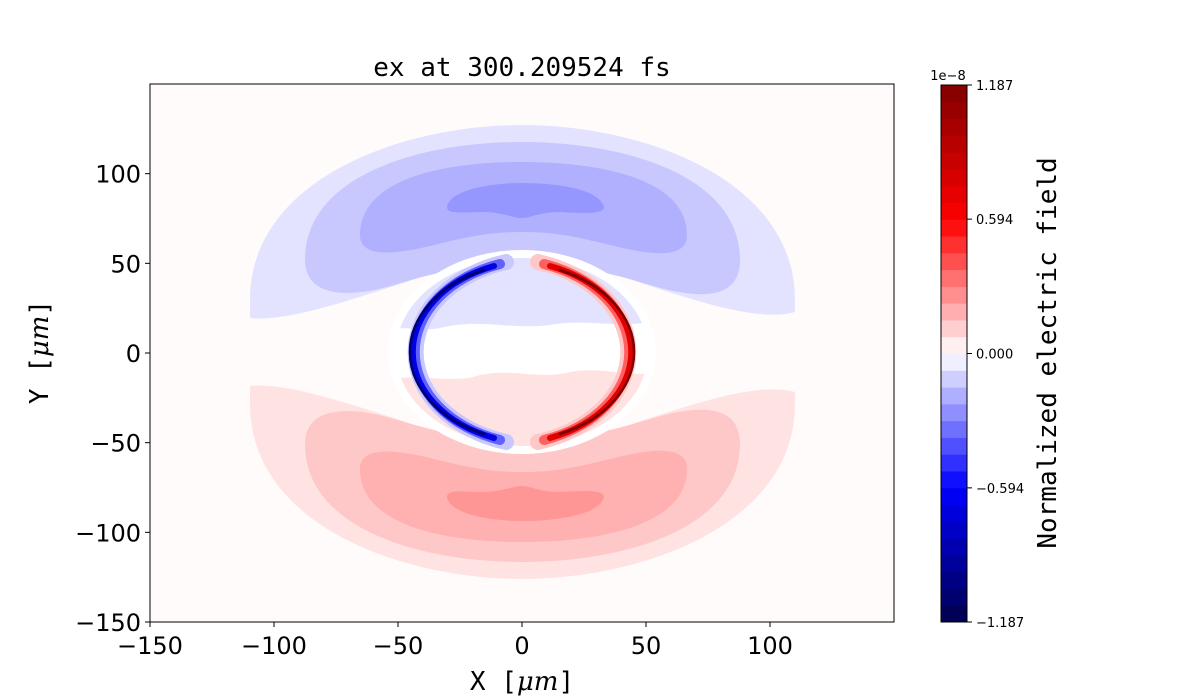  What do you see at coordinates (522, 482) in the screenshot?
I see `lower-lobe` at bounding box center [522, 482].